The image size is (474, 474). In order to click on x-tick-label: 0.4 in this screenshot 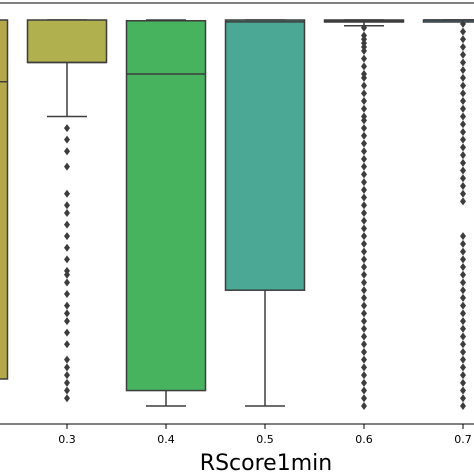, I will do `click(166, 439)`.